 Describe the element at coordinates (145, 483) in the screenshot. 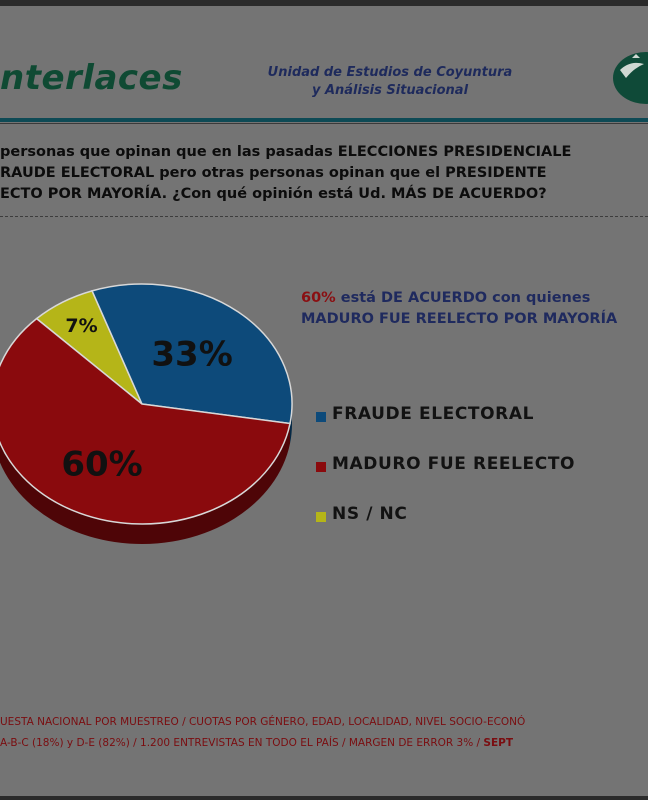

I see `slice-side-maduro` at that location.